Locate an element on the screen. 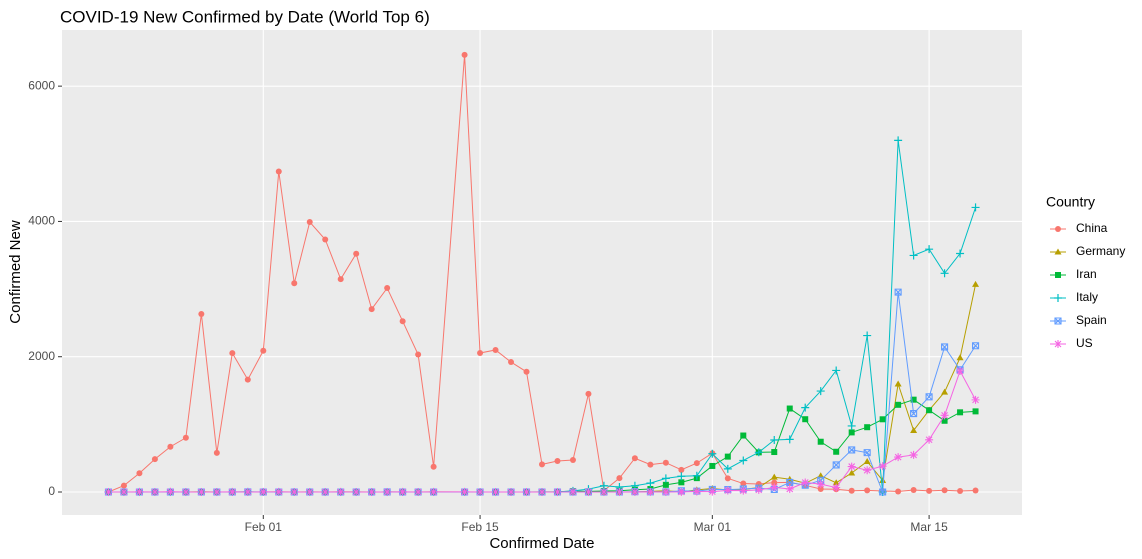 The image size is (1142, 559). legend-label: Spain is located at coordinates (1091, 320).